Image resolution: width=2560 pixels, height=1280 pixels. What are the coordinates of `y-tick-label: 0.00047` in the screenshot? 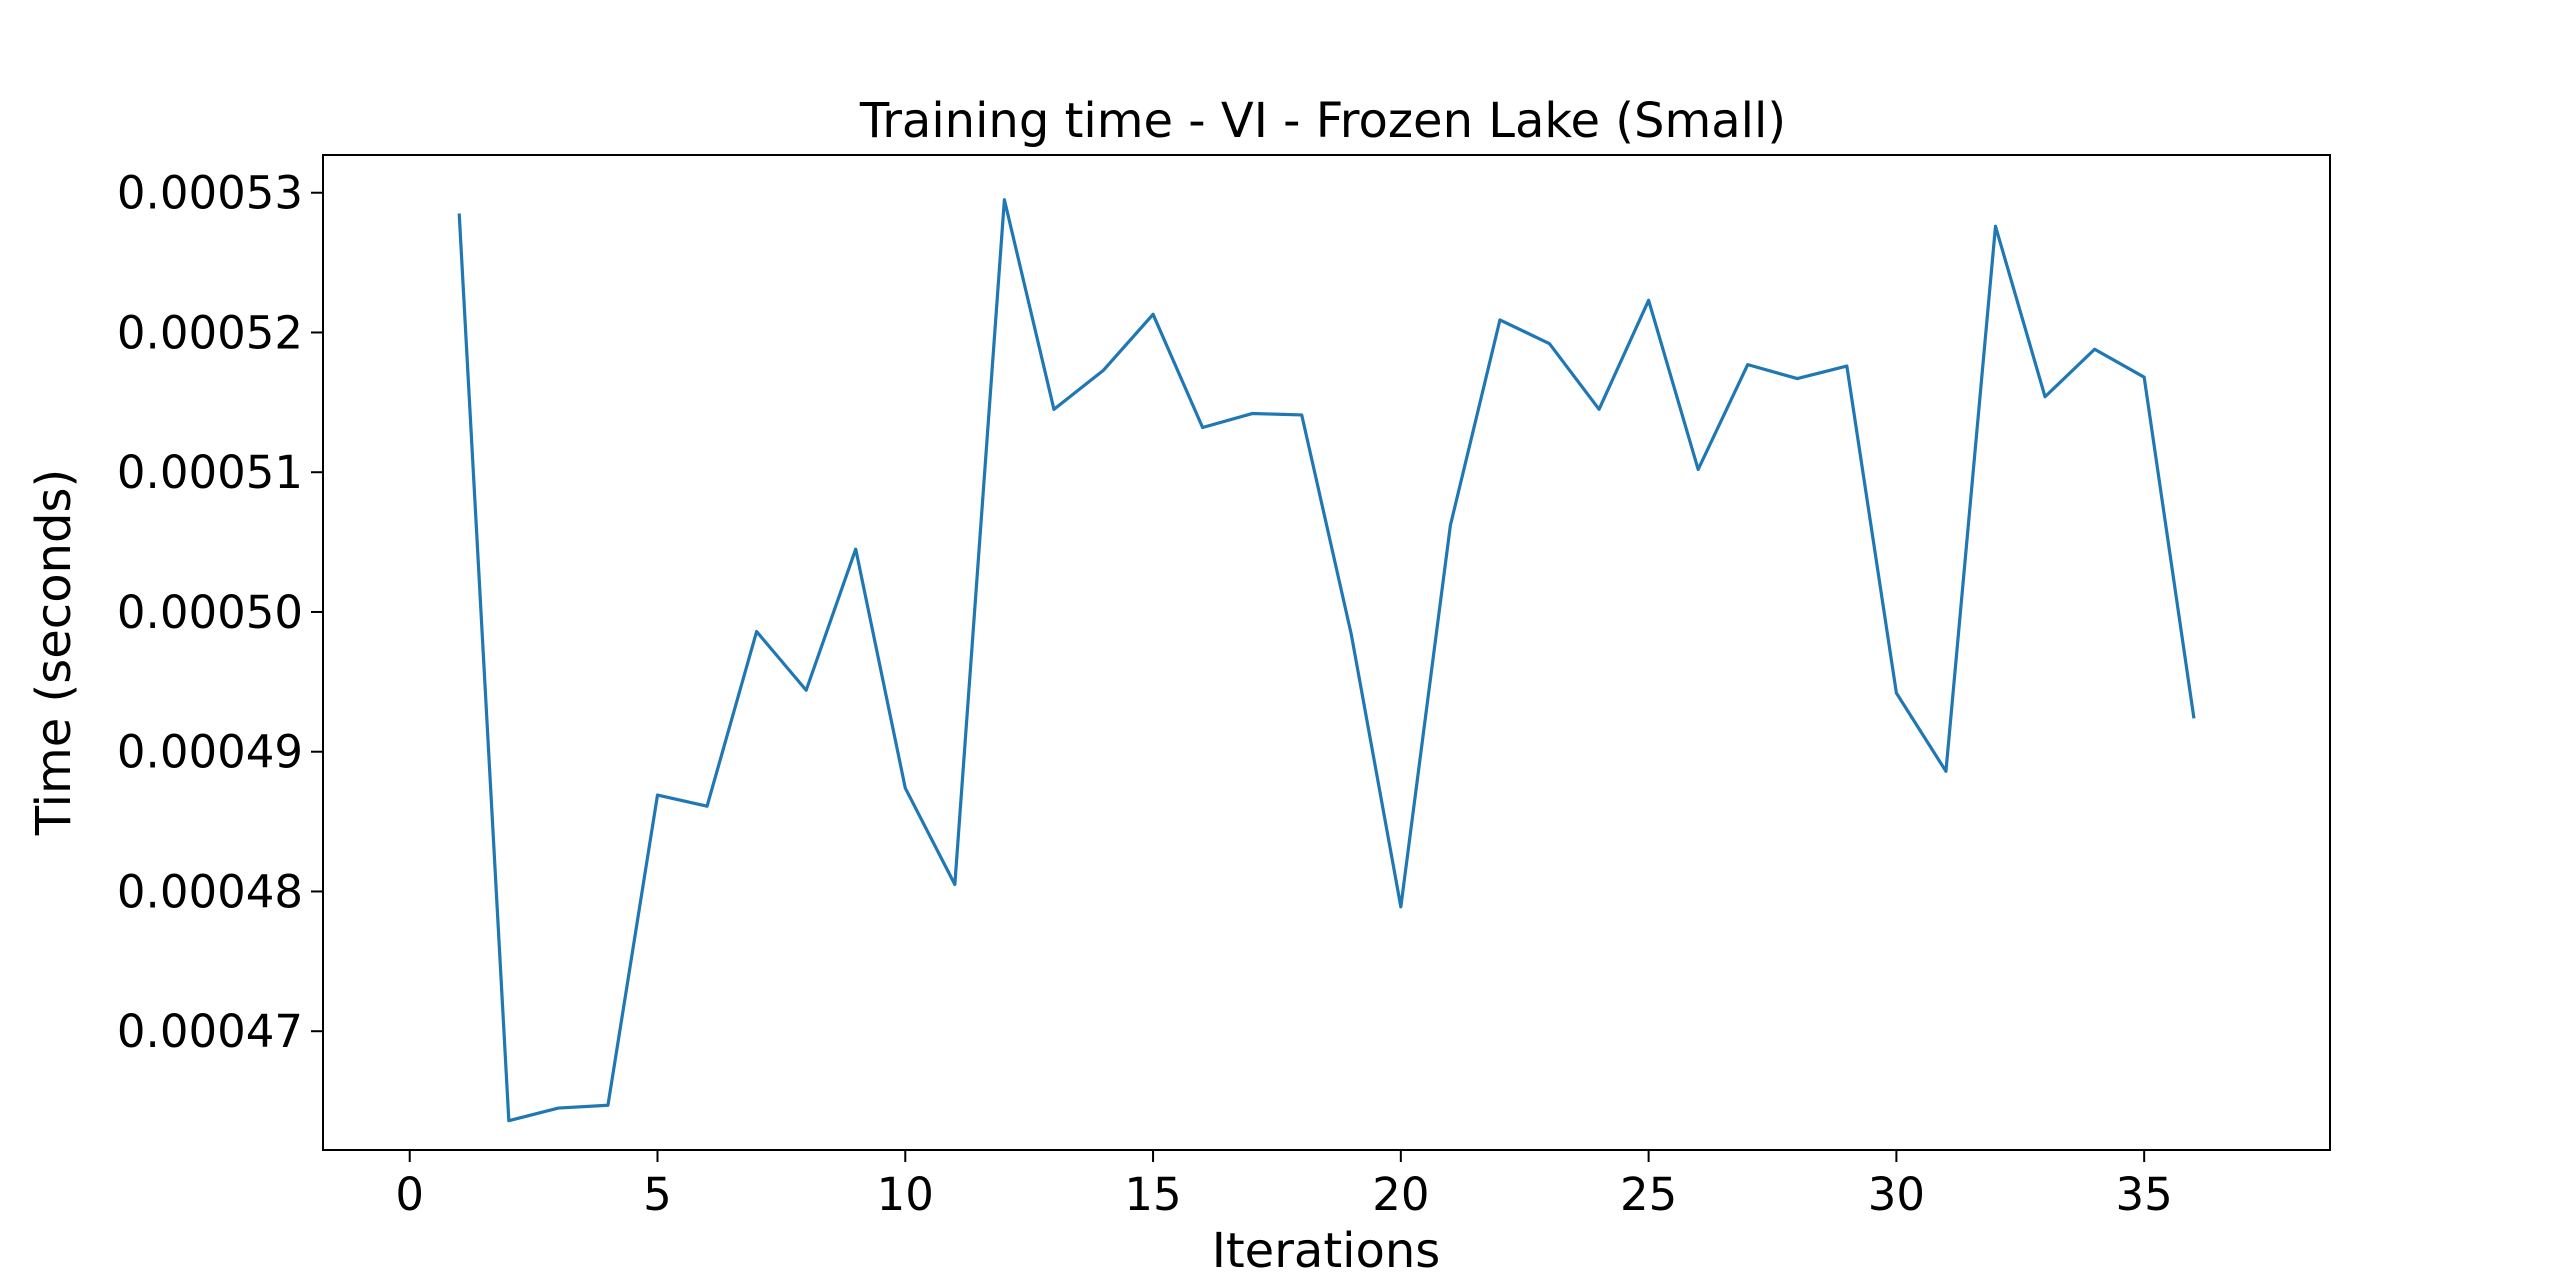 It's located at (210, 1031).